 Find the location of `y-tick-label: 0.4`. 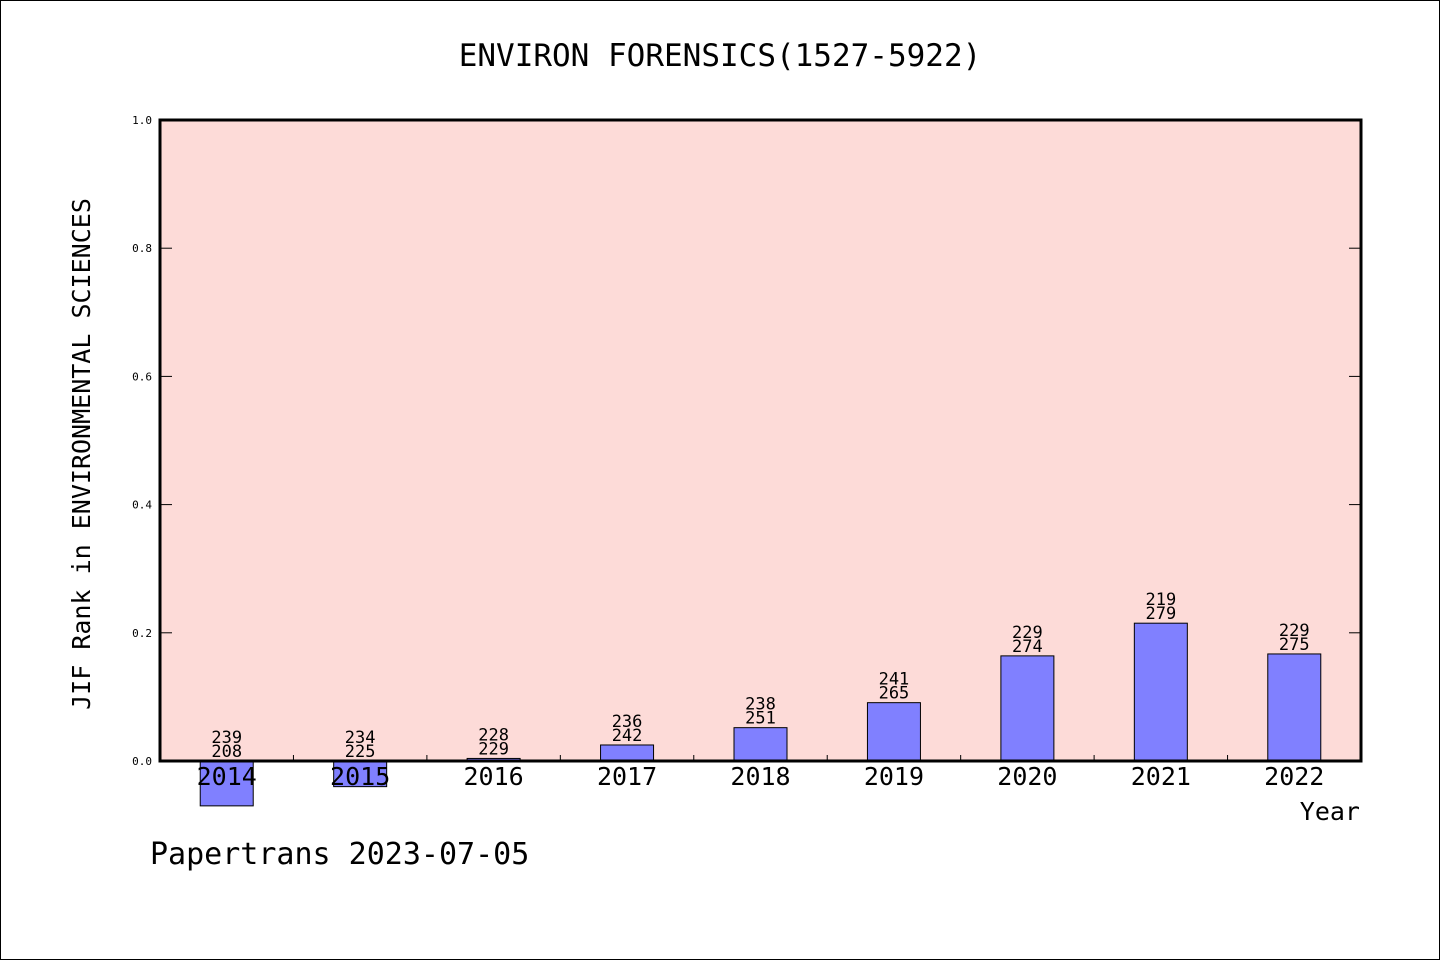

y-tick-label: 0.4 is located at coordinates (142, 505).